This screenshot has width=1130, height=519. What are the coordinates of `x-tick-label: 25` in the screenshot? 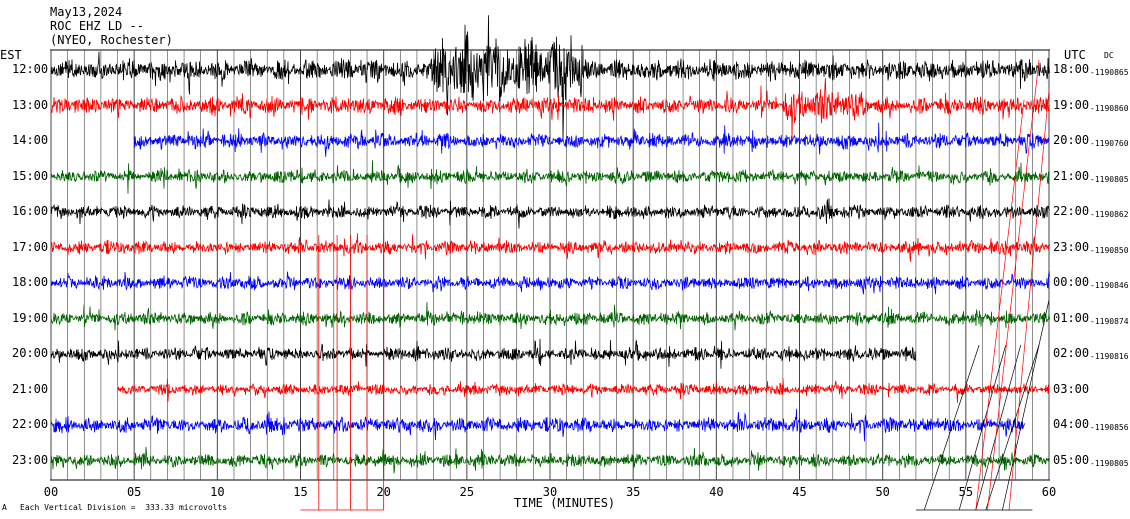 It's located at (467, 492).